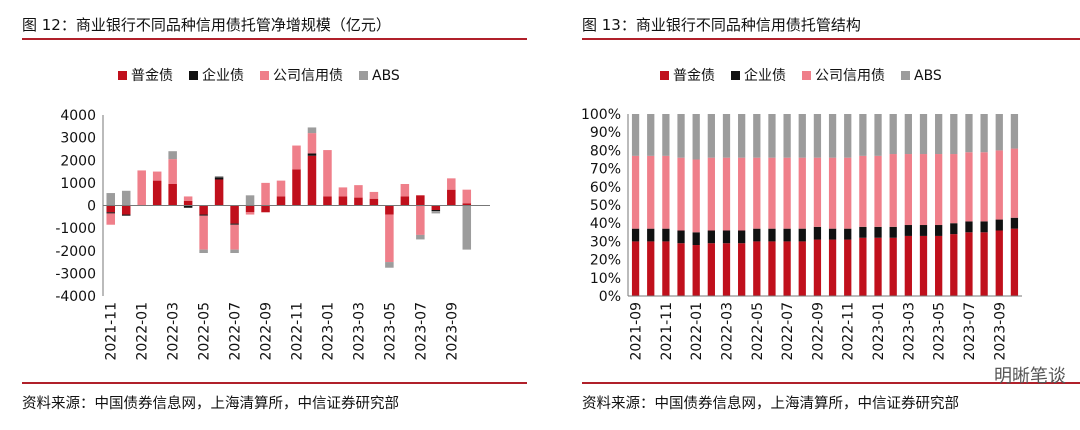 The image size is (1080, 430). I want to click on y-tick-label: -3000, so click(75, 274).